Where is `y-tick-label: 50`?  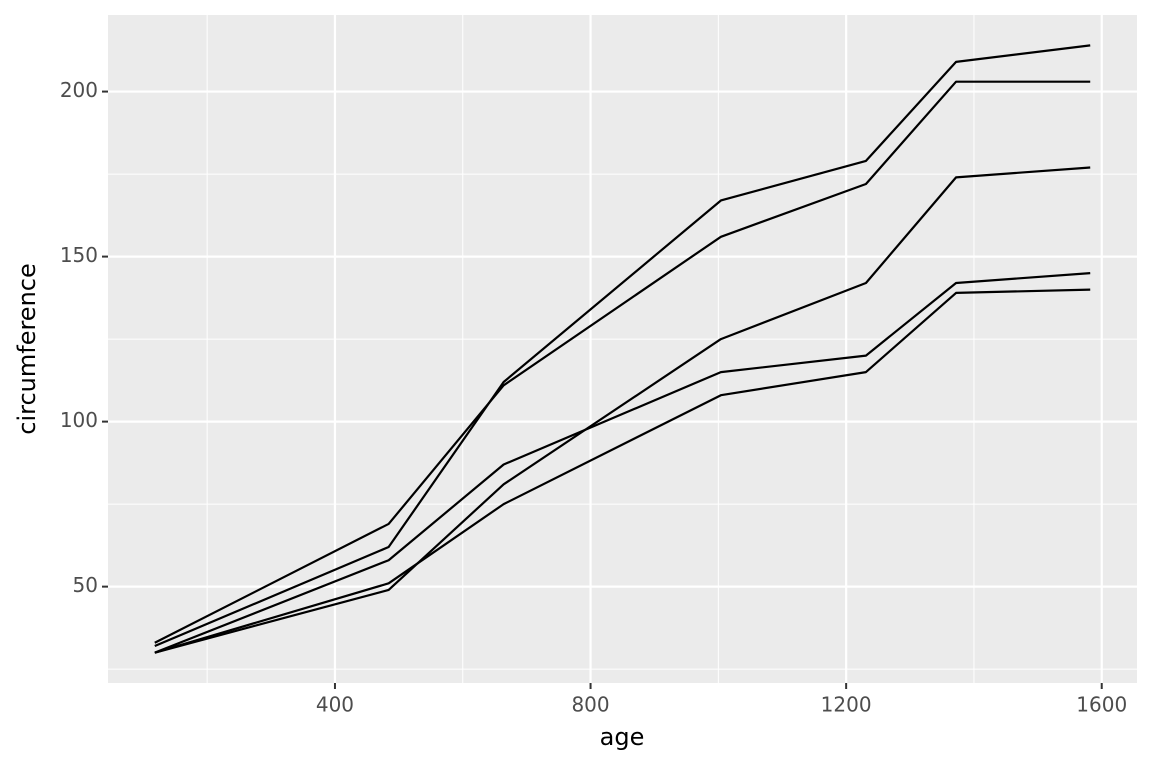 y-tick-label: 50 is located at coordinates (85, 585).